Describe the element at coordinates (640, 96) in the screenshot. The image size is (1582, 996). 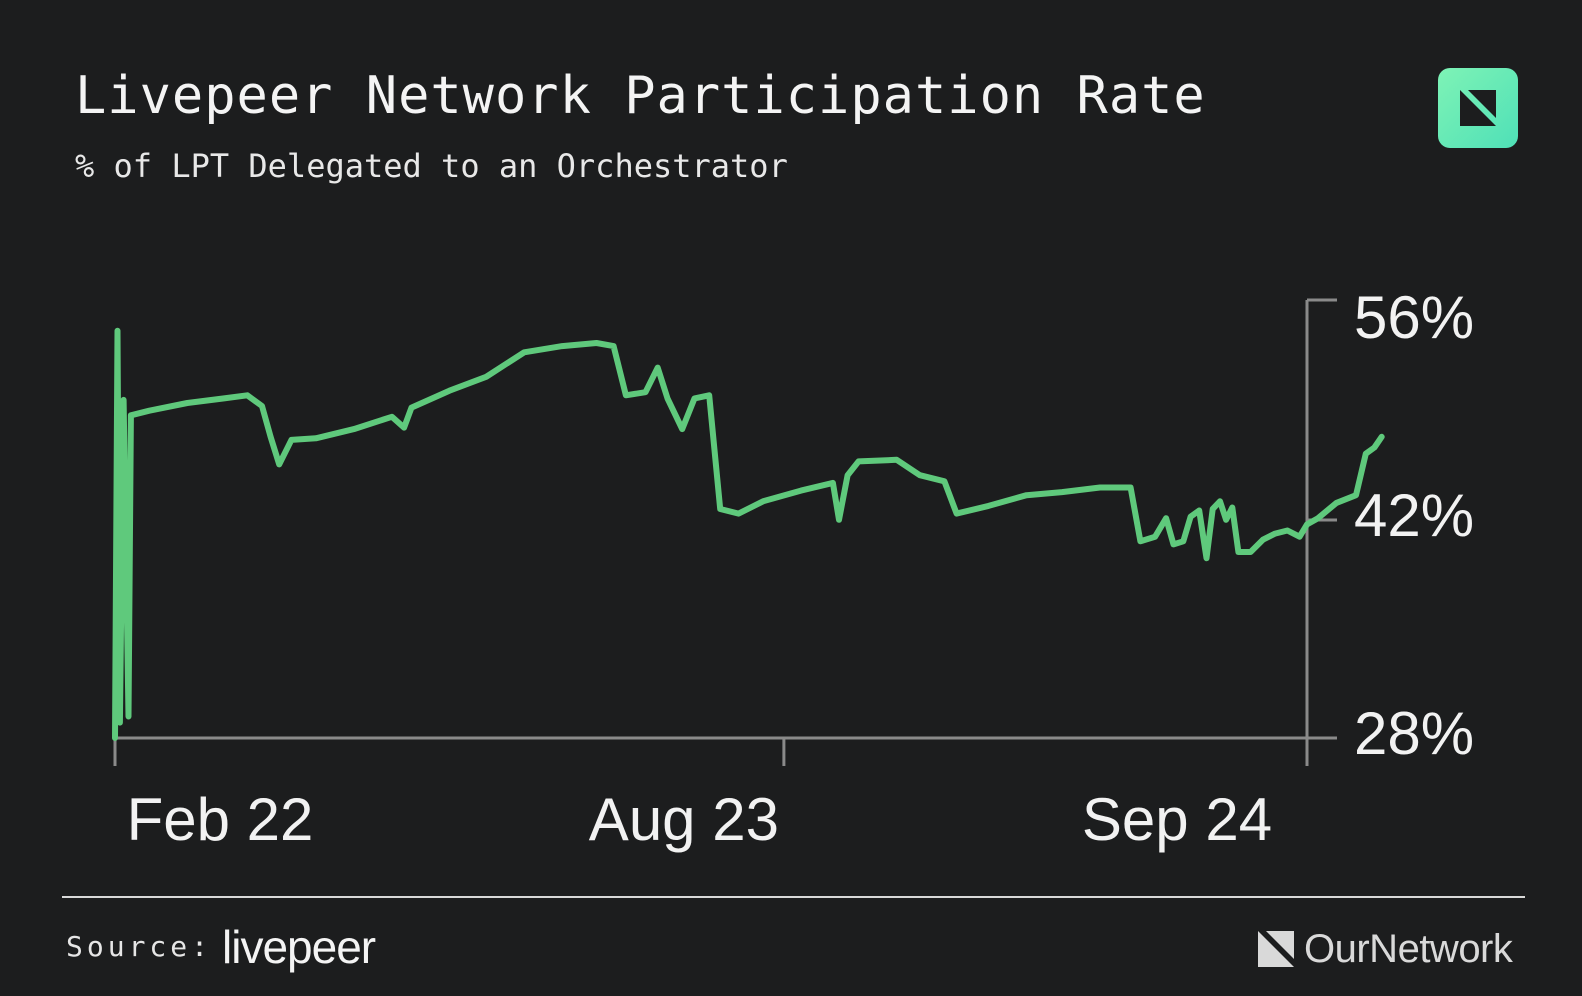
I see `chart-title: Livepeer Network Participation Rate` at that location.